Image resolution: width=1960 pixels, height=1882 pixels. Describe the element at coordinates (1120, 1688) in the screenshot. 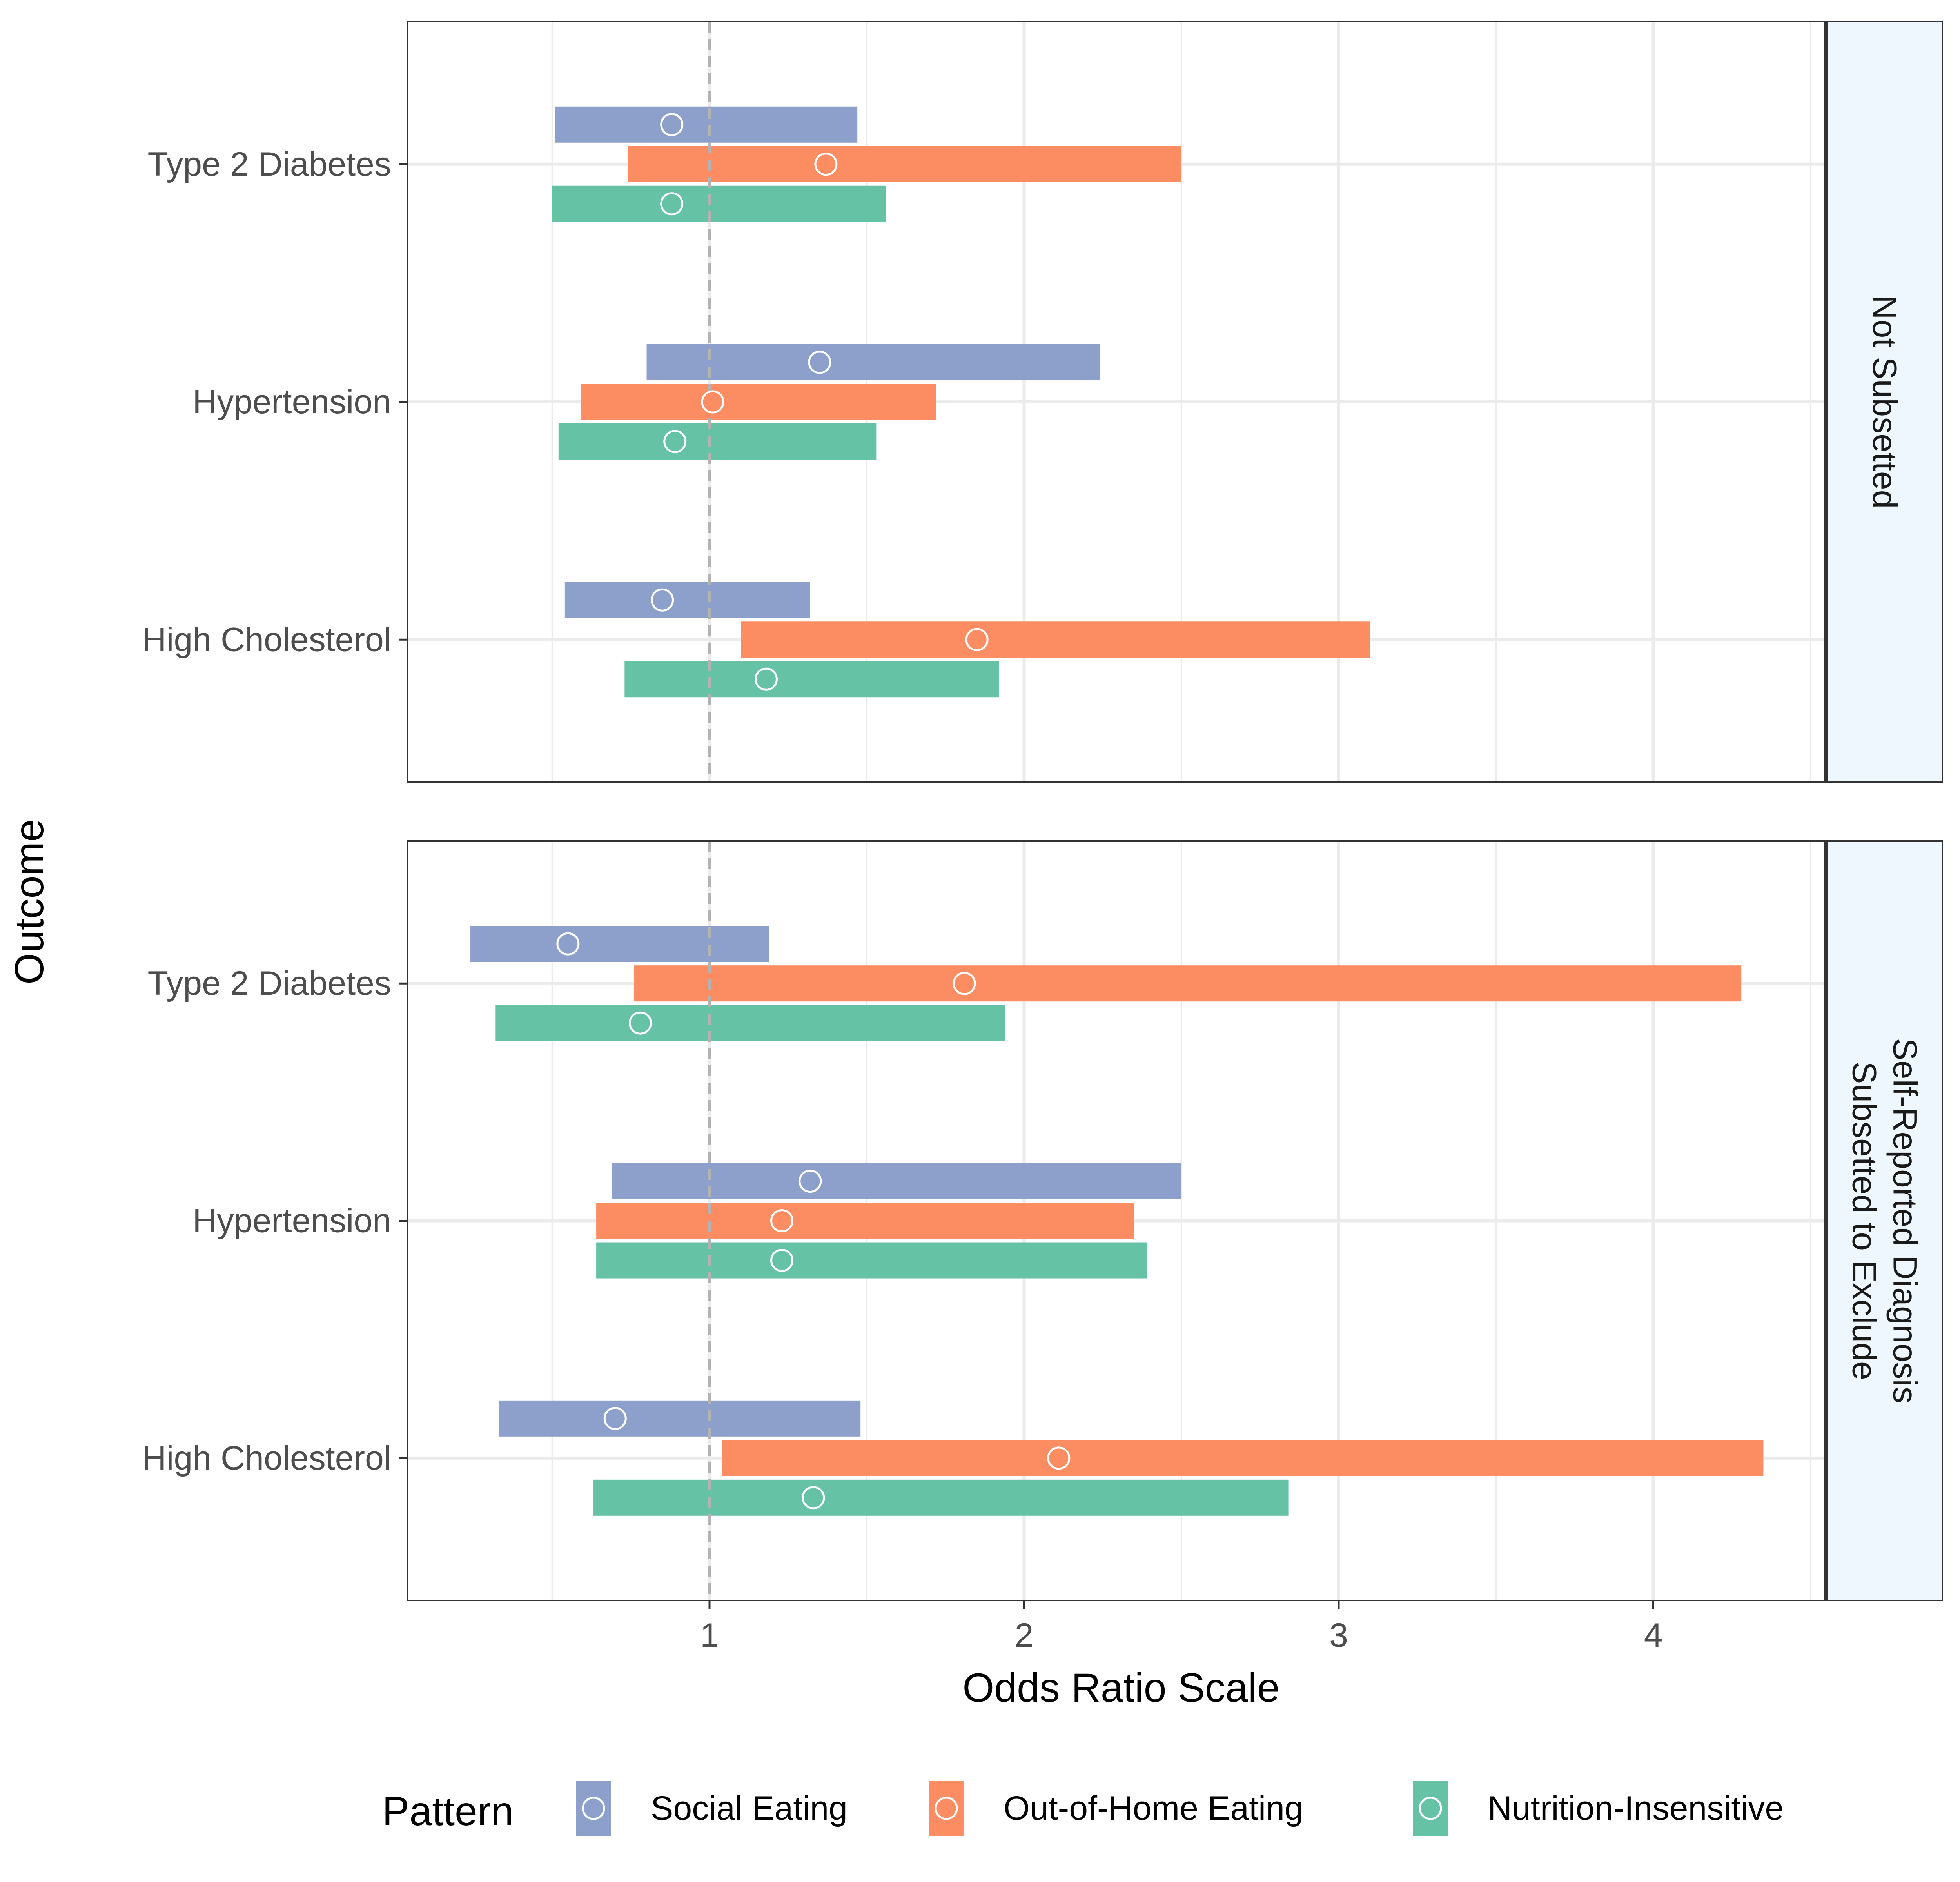

I see `x-axis-title: Odds Ratio Scale` at that location.